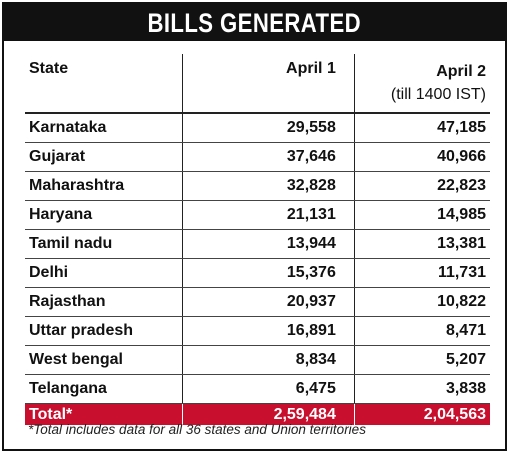 This screenshot has width=513, height=457. What do you see at coordinates (268, 244) in the screenshot?
I see `april1-cell: 13,944` at bounding box center [268, 244].